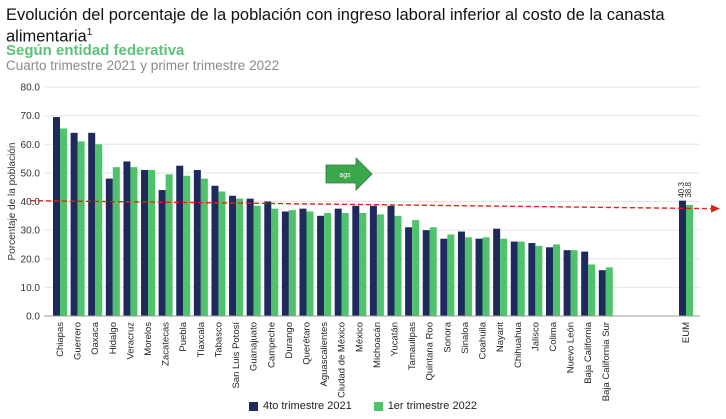  I want to click on ags-arrow-shape, so click(349, 174).